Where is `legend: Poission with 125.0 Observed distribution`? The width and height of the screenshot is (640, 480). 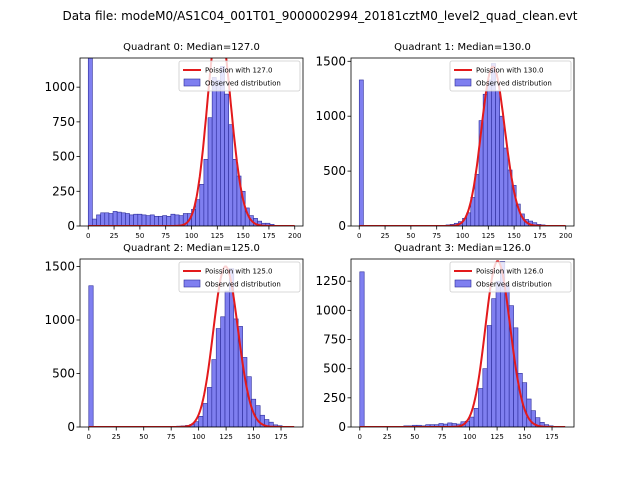
legend: Poission with 125.0 Observed distribution is located at coordinates (239, 277).